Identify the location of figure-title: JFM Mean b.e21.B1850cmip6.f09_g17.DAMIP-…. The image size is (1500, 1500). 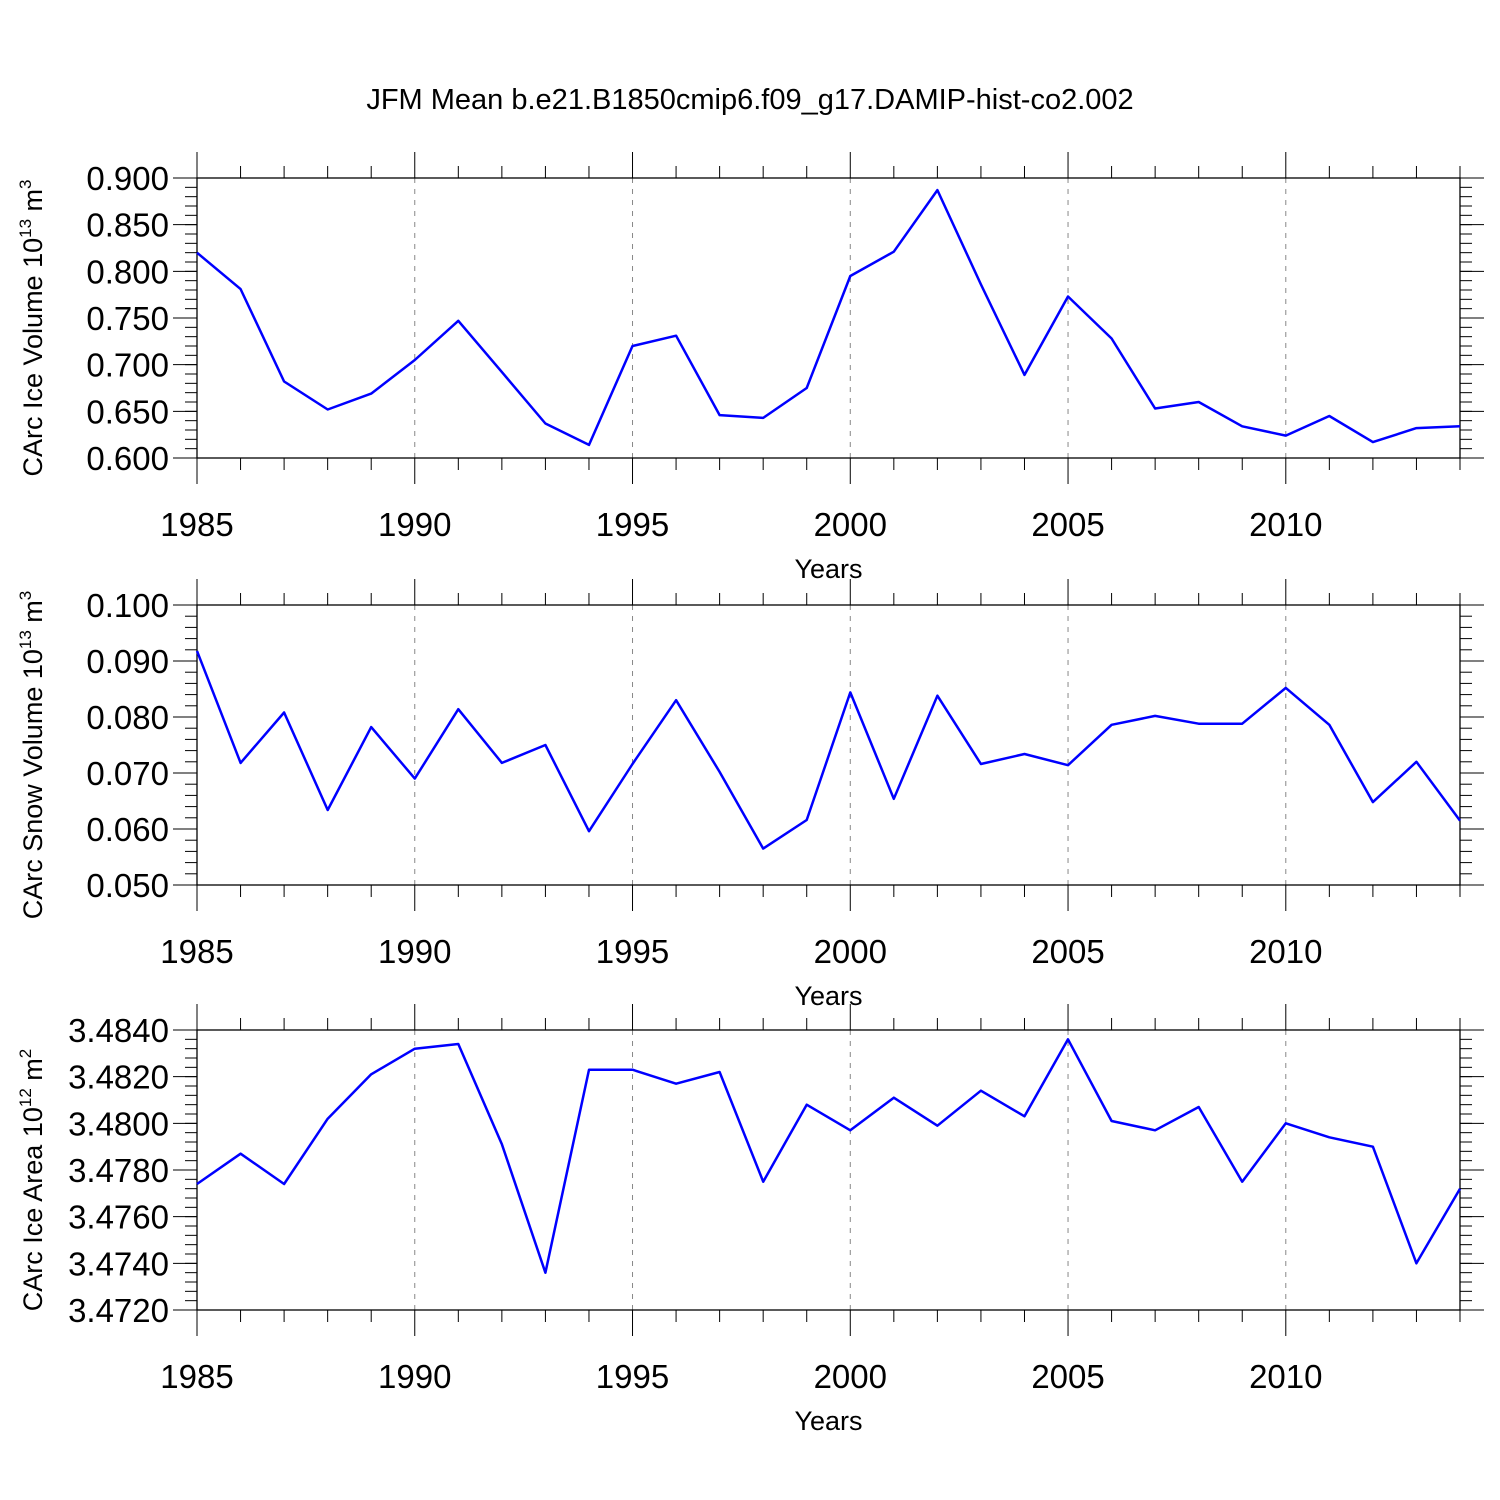
(750, 100).